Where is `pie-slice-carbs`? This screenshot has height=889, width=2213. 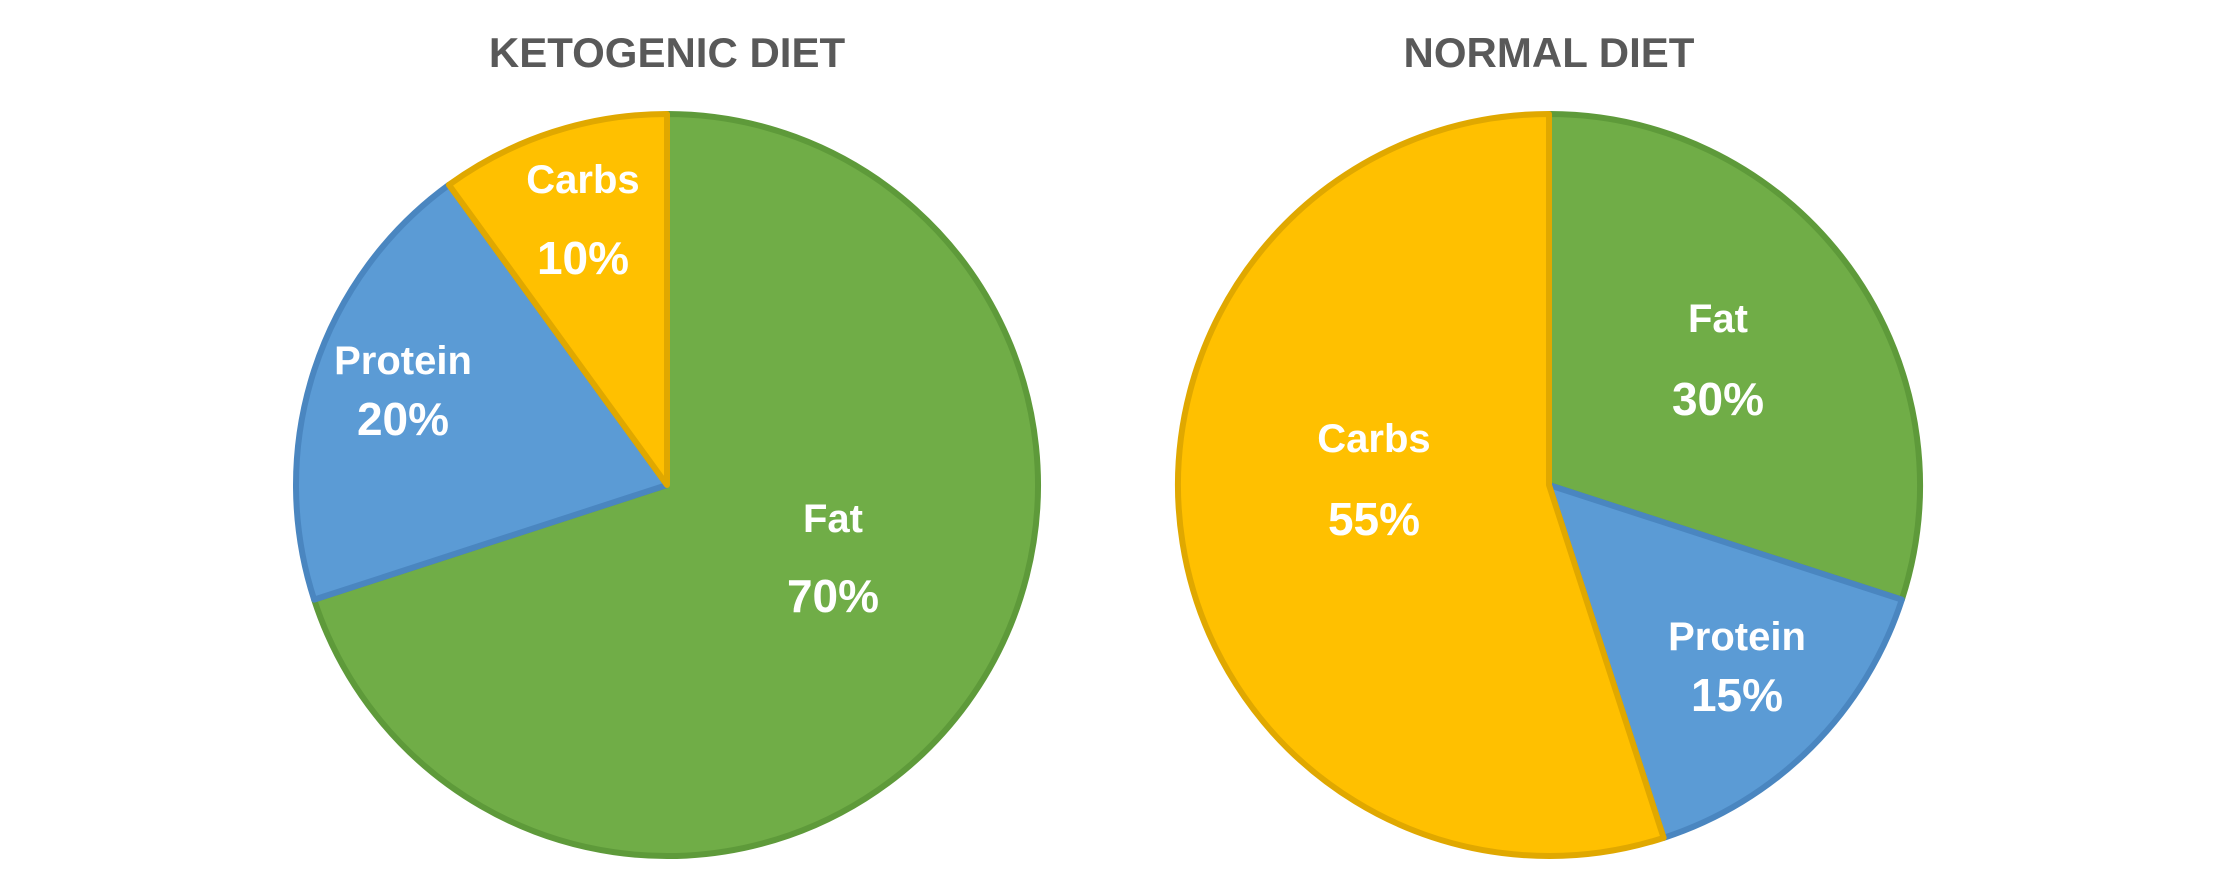 pie-slice-carbs is located at coordinates (557, 299).